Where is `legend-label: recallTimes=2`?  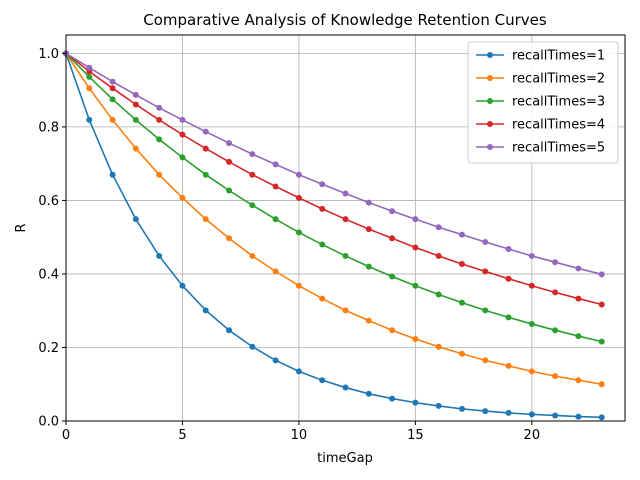
legend-label: recallTimes=2 is located at coordinates (558, 79).